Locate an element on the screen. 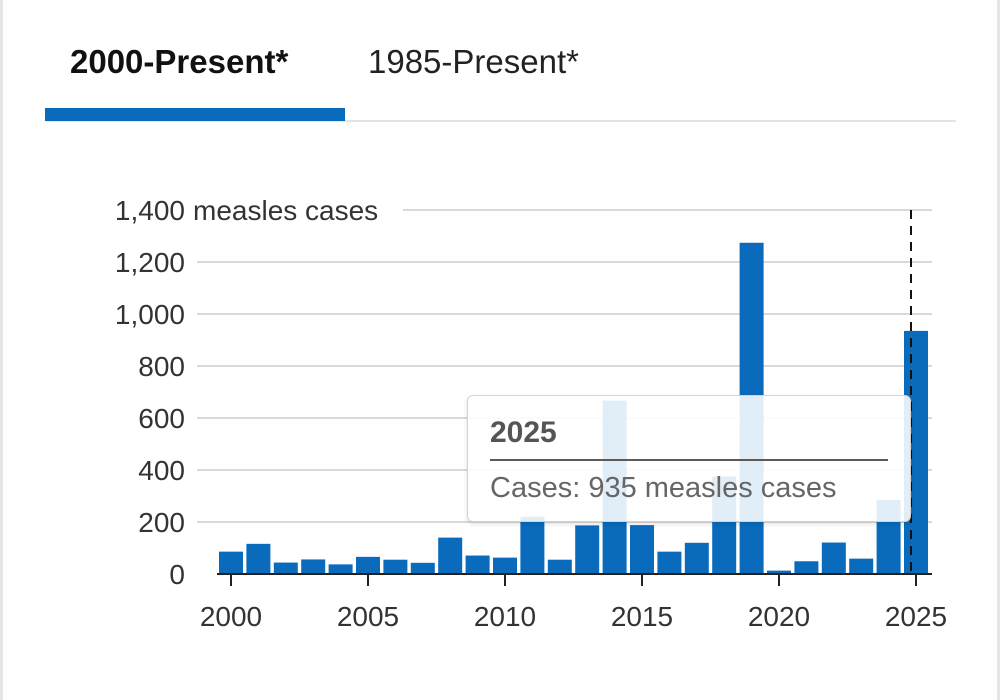  x-tick-label: 2025 is located at coordinates (916, 616).